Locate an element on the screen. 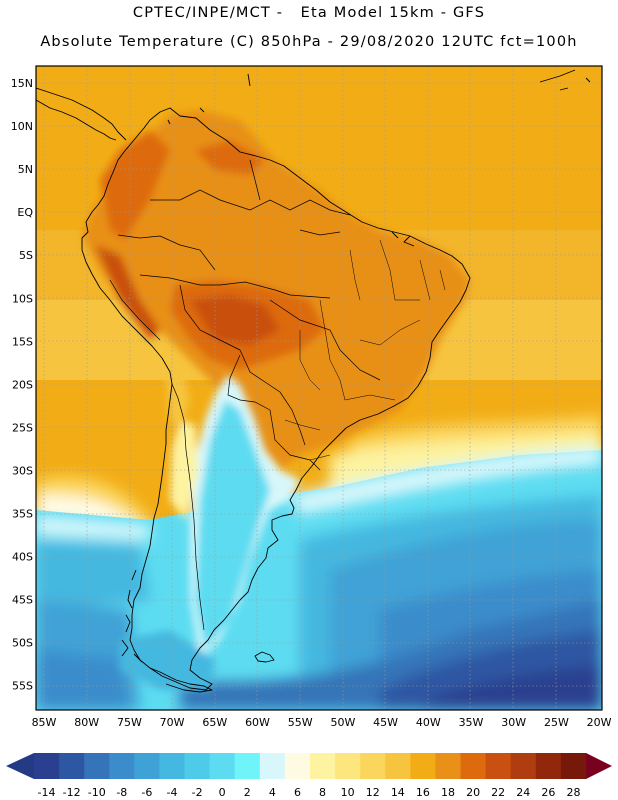  longitude-label: 35W is located at coordinates (471, 722).